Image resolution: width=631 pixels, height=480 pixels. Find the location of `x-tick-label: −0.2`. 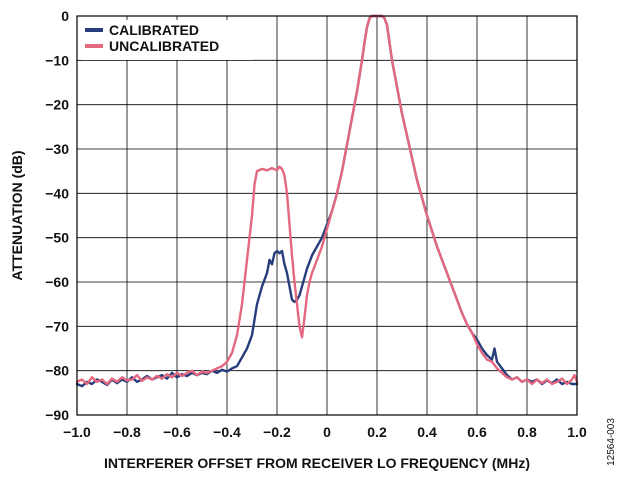

x-tick-label: −0.2 is located at coordinates (277, 432).